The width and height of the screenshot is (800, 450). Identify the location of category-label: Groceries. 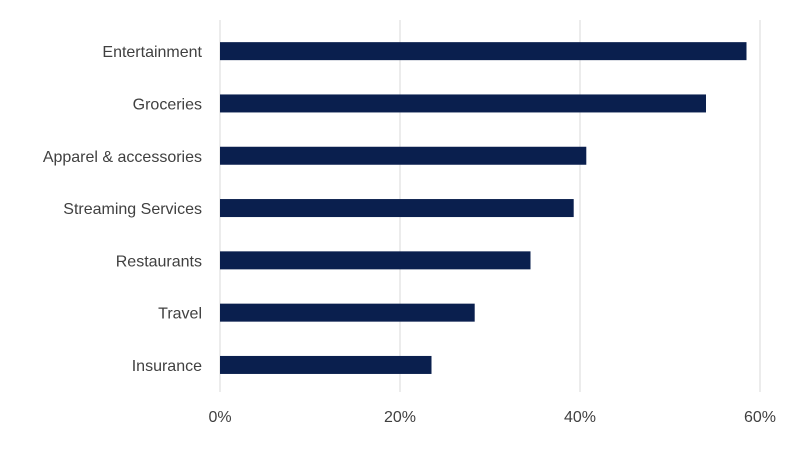
(167, 104).